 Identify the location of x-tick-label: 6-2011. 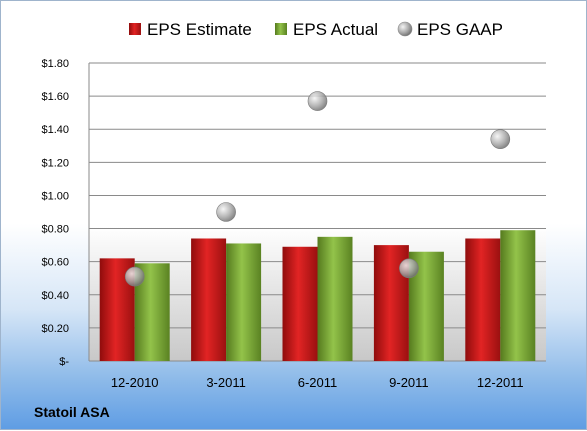
(318, 382).